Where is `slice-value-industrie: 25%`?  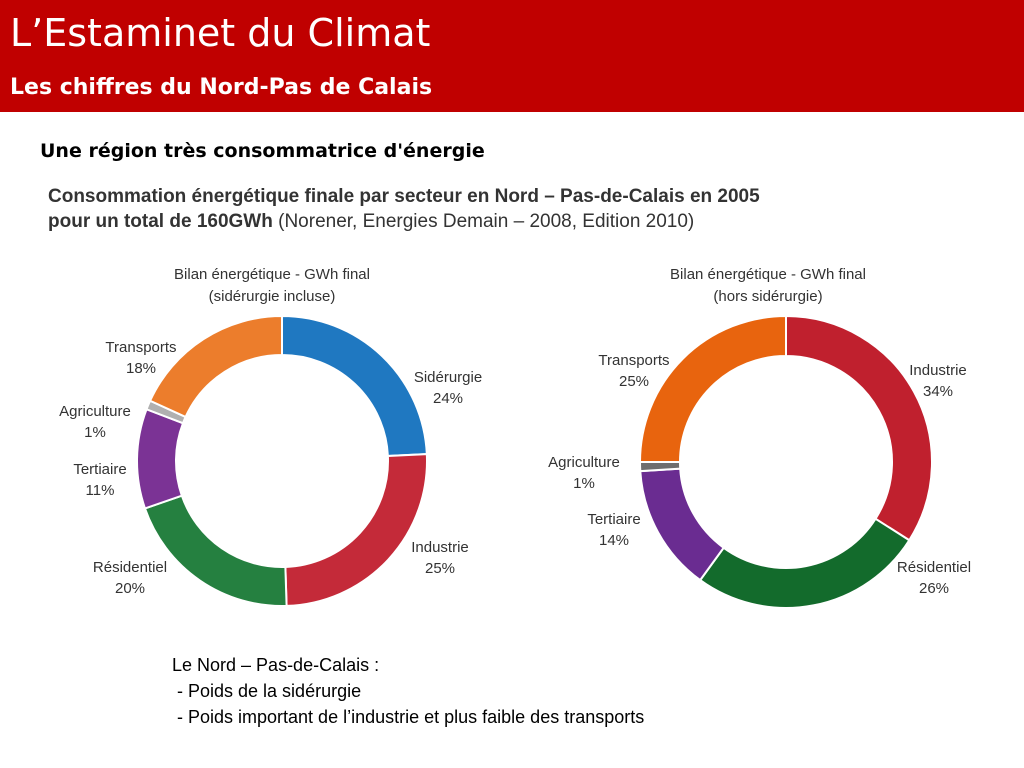
slice-value-industrie: 25% is located at coordinates (440, 568).